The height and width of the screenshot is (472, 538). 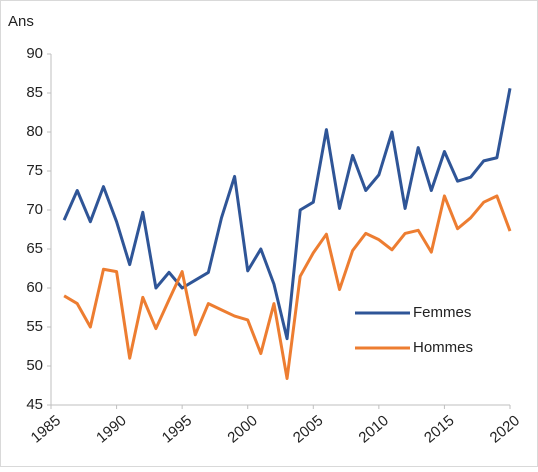 What do you see at coordinates (442, 312) in the screenshot?
I see `legend-label: Femmes` at bounding box center [442, 312].